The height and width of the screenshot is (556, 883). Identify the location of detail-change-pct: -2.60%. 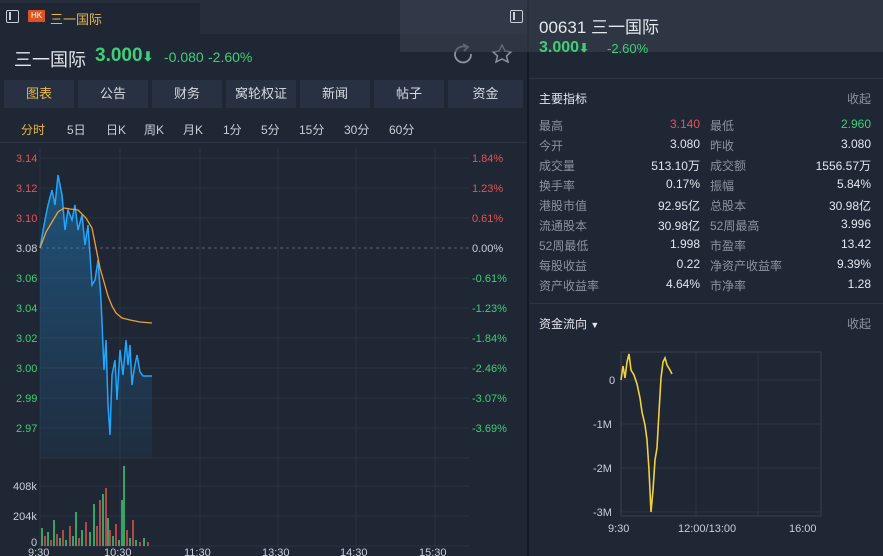
(628, 48).